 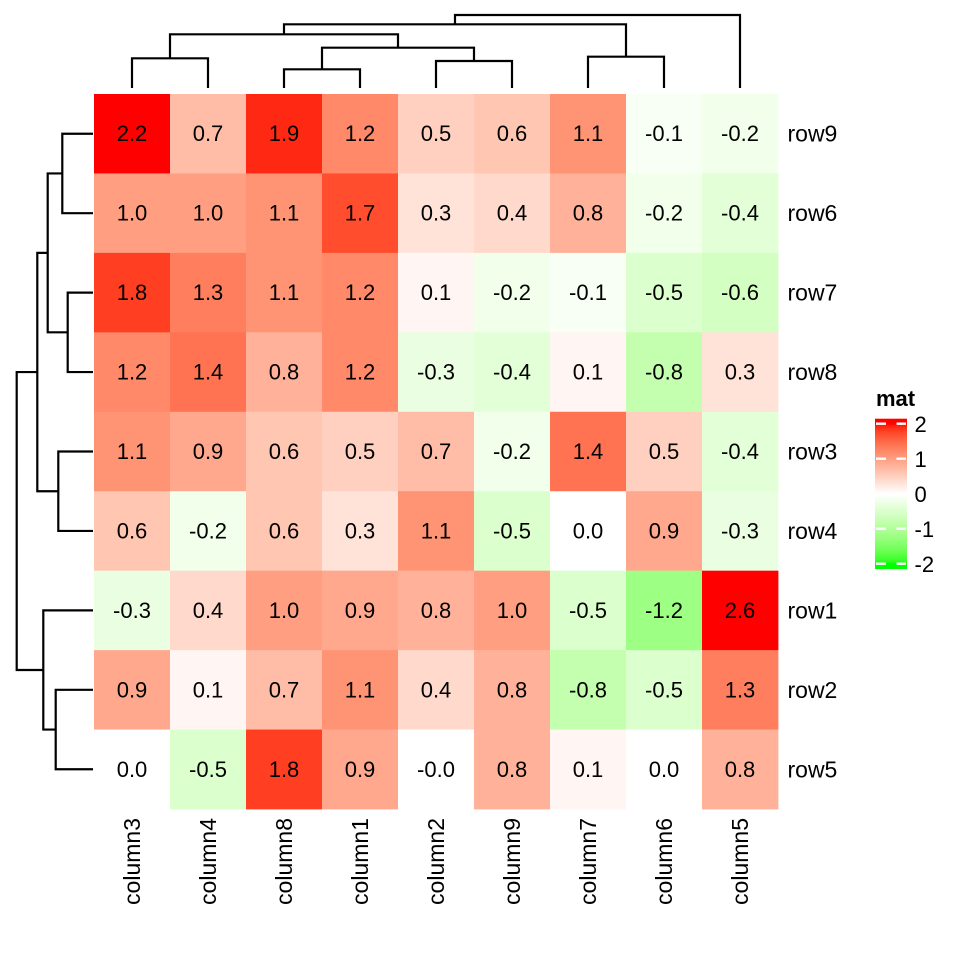 What do you see at coordinates (208, 610) in the screenshot?
I see `cell-value: 0.4` at bounding box center [208, 610].